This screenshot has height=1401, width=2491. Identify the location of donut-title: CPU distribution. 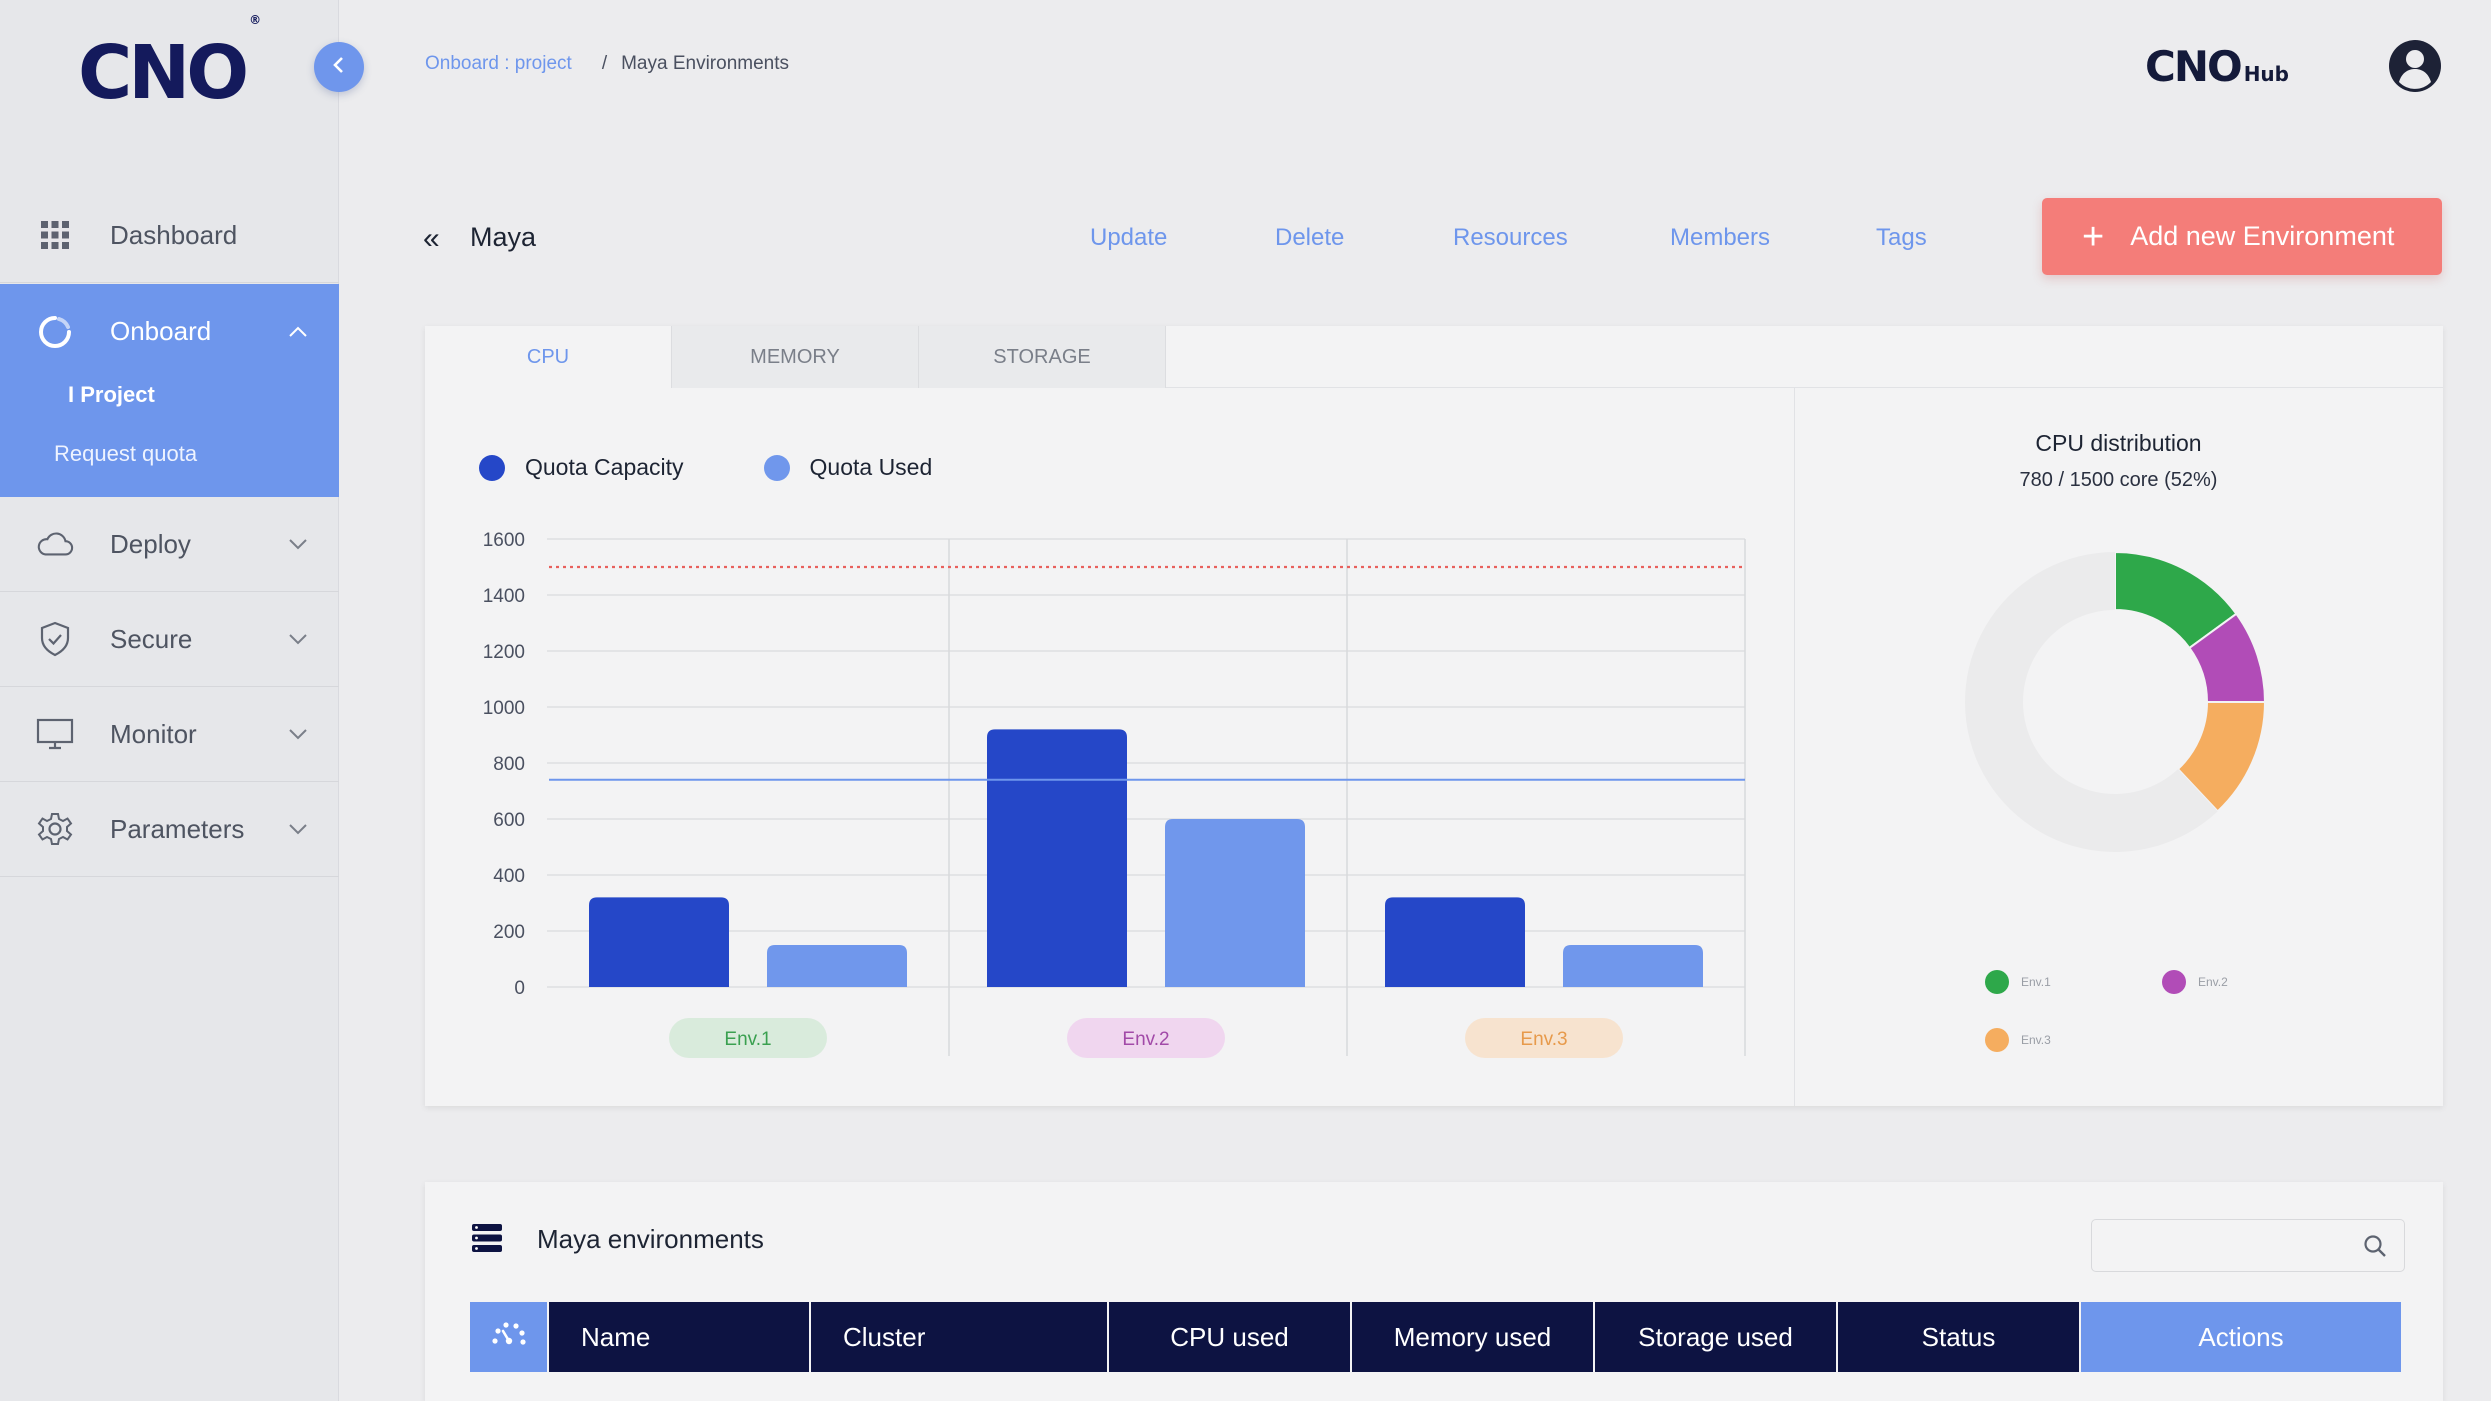
(2118, 443).